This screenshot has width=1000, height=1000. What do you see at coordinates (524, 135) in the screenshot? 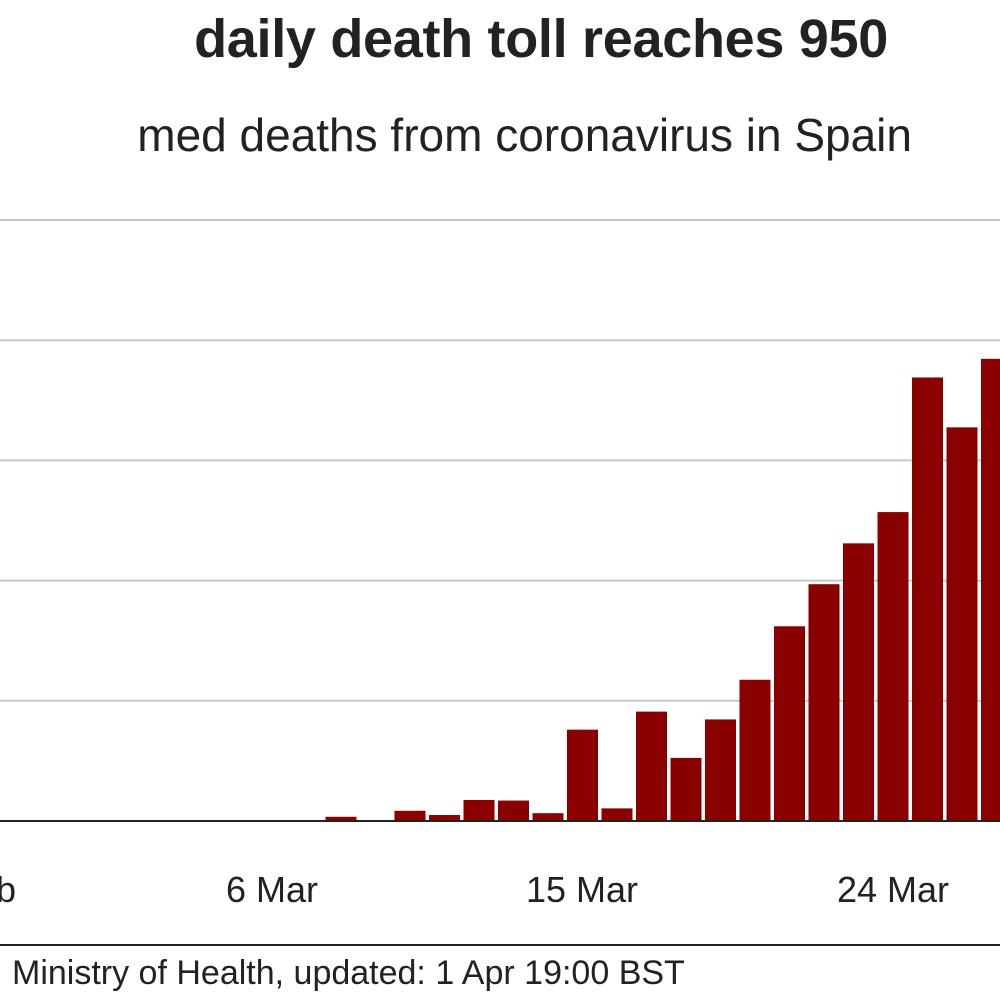
I see `chart-subtitle: med deaths from coronavirus in Spain` at bounding box center [524, 135].